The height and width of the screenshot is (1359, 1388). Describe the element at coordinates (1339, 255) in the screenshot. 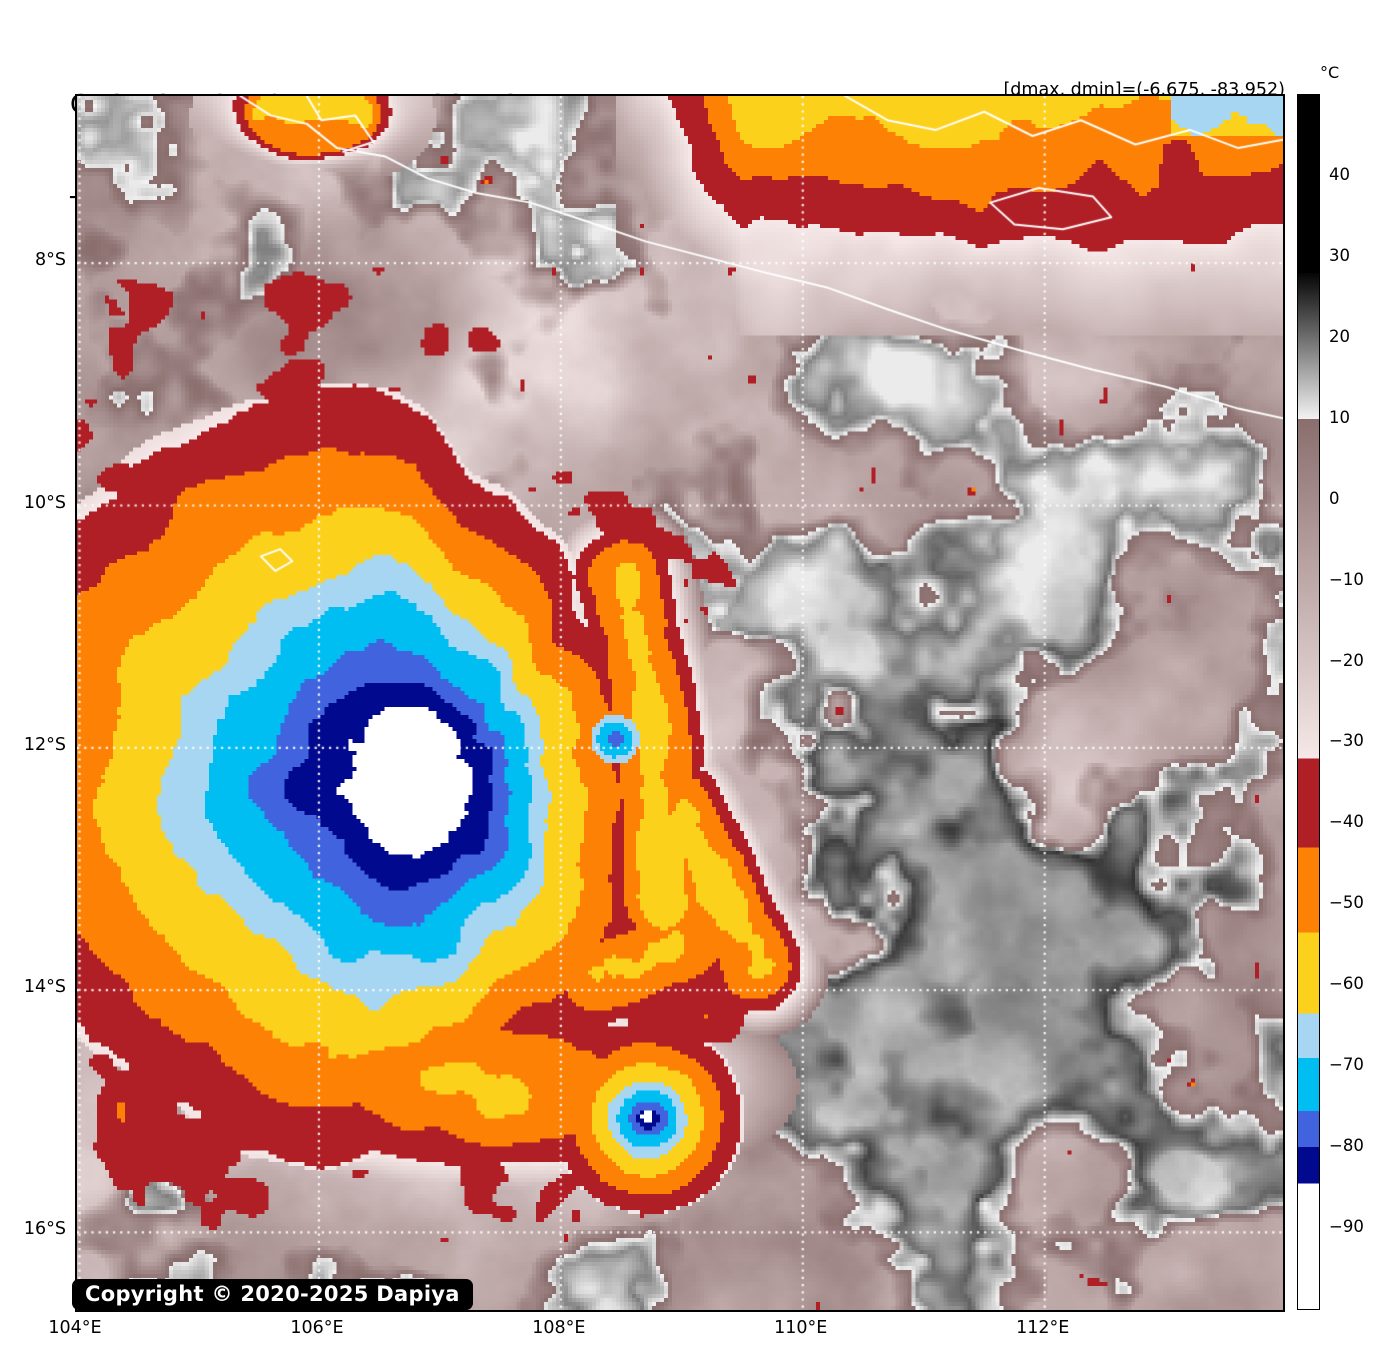

I see `colorbar-tick-30: 30` at that location.